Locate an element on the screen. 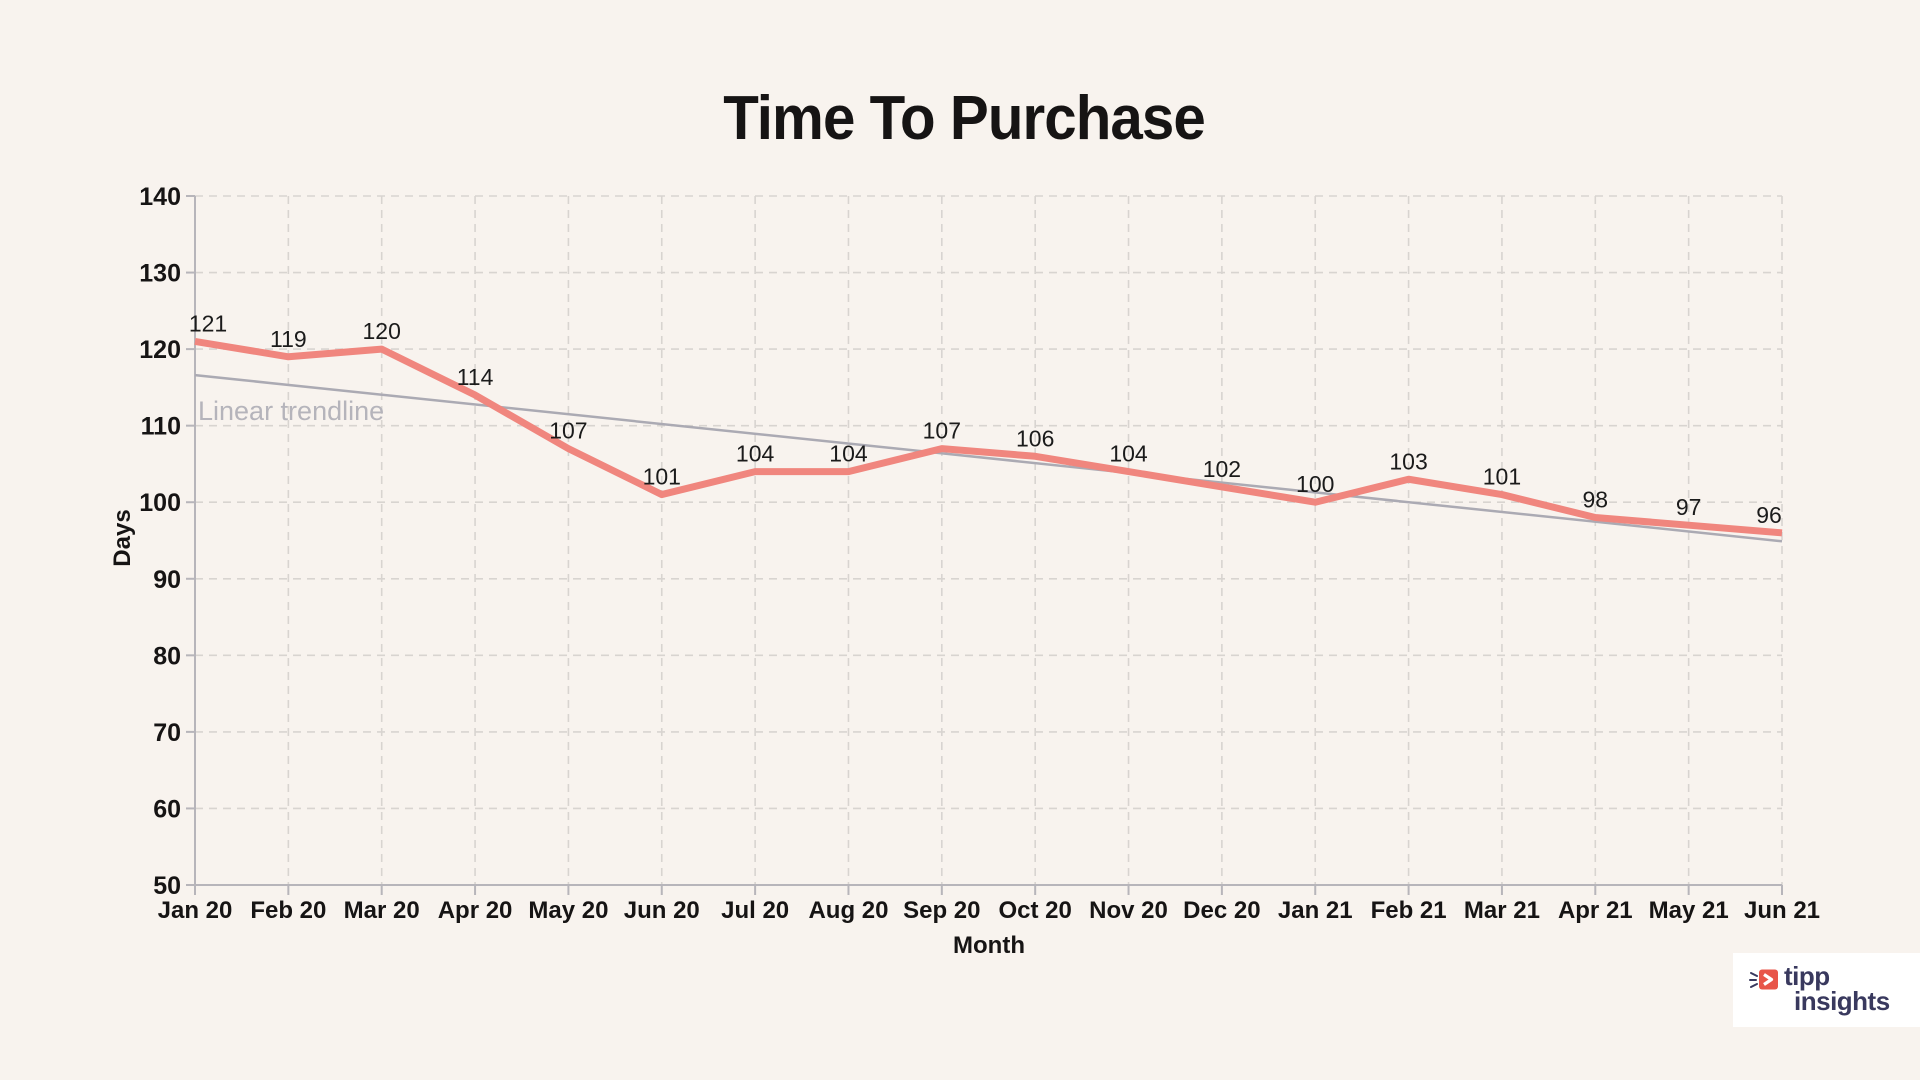 This screenshot has width=1920, height=1080. y-tick-label: 80 is located at coordinates (167, 656).